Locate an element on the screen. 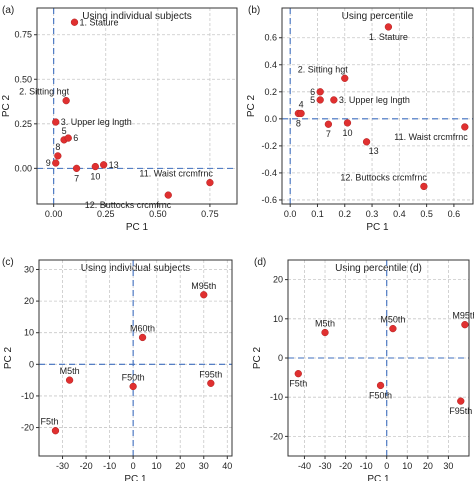 Image resolution: width=474 pixels, height=481 pixels. y-tick-label: 0.25 is located at coordinates (23, 124).